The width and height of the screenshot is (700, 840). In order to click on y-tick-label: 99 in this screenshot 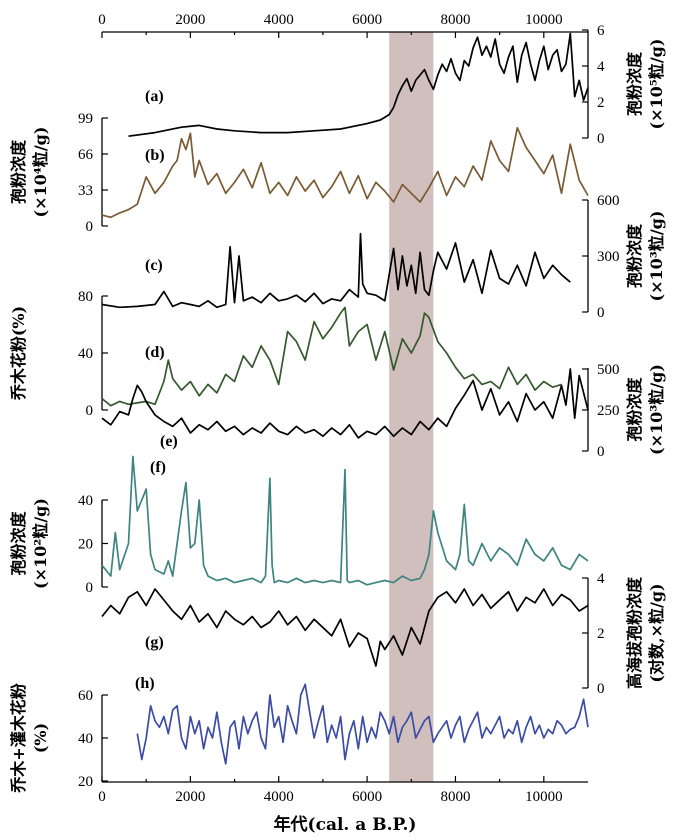, I will do `click(85, 119)`.